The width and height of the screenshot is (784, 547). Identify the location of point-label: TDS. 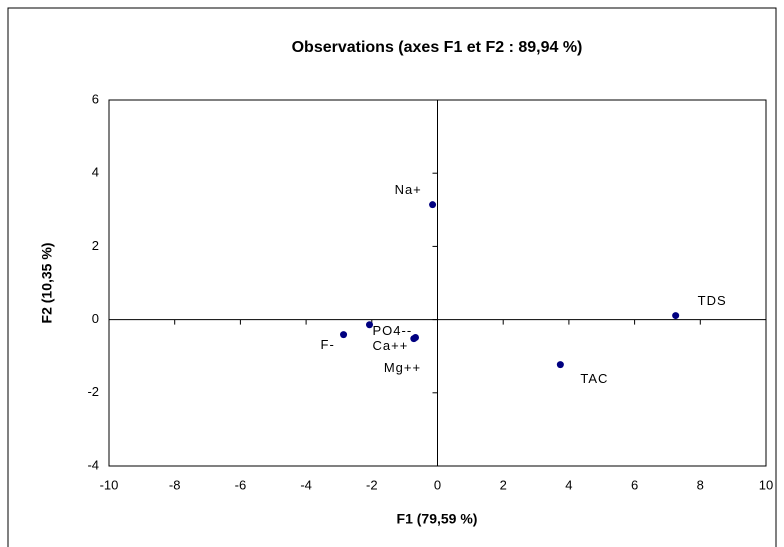
(712, 300).